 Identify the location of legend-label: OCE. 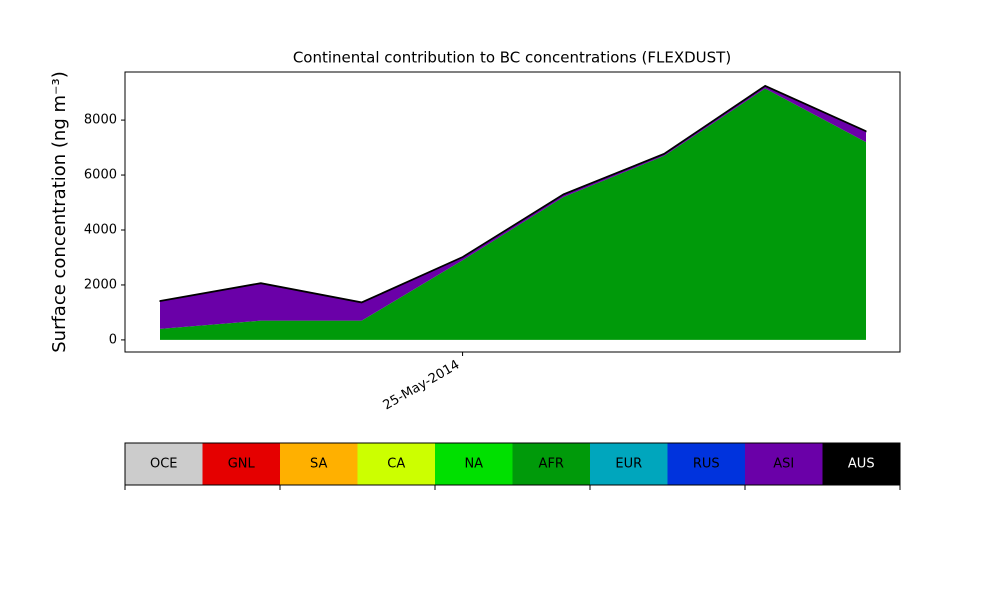
(164, 464).